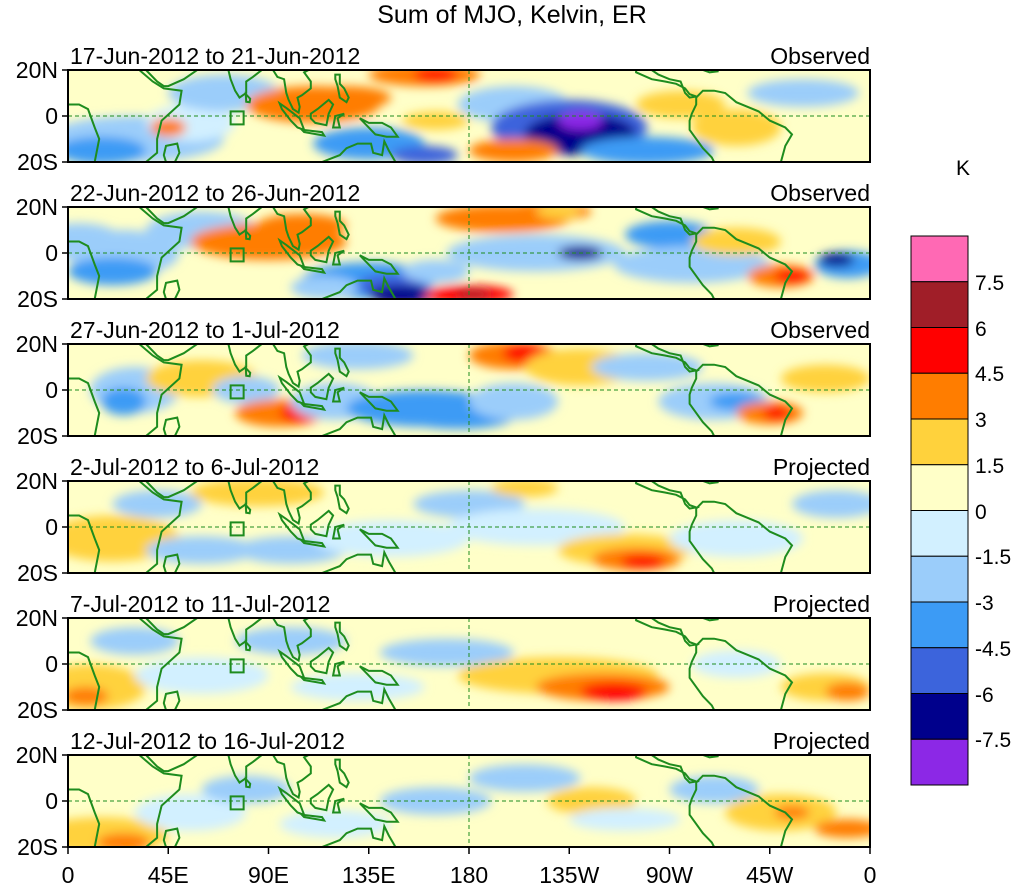  Describe the element at coordinates (990, 375) in the screenshot. I see `colorbar-tick-label: 4.5` at that location.